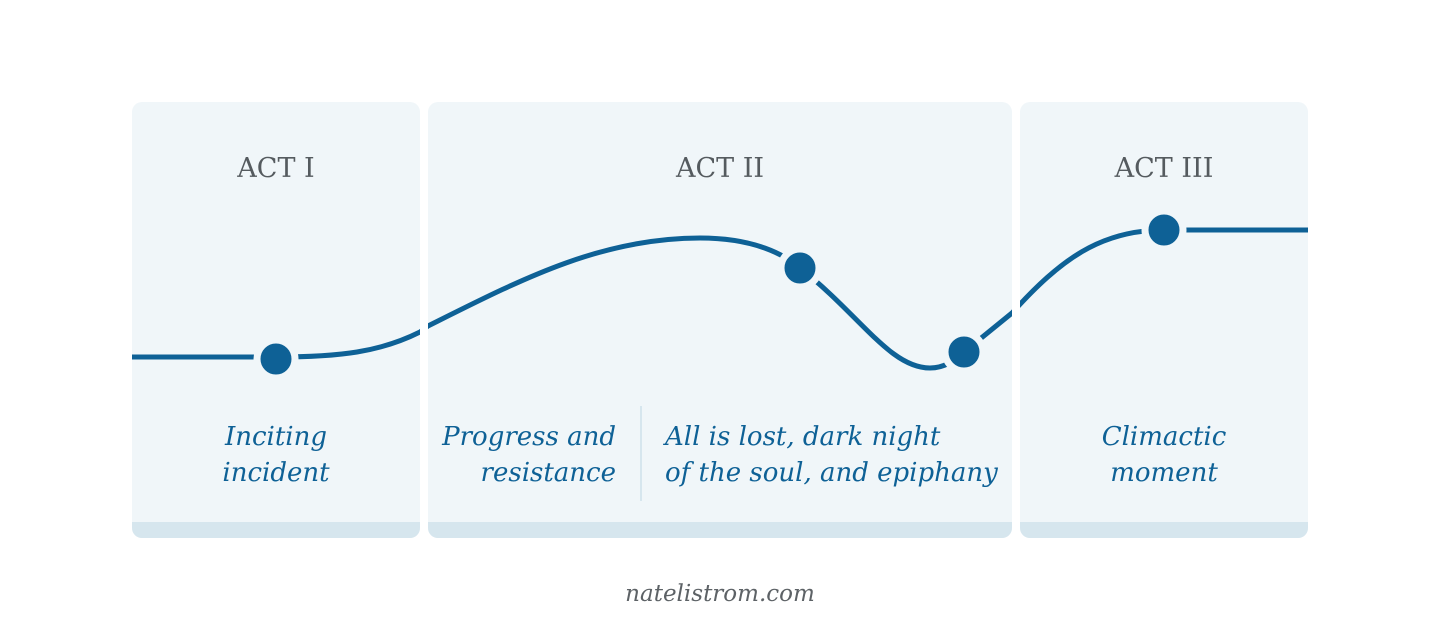 This screenshot has width=1440, height=640. I want to click on beat-label-line: of the soul, and epiphany, so click(831, 473).